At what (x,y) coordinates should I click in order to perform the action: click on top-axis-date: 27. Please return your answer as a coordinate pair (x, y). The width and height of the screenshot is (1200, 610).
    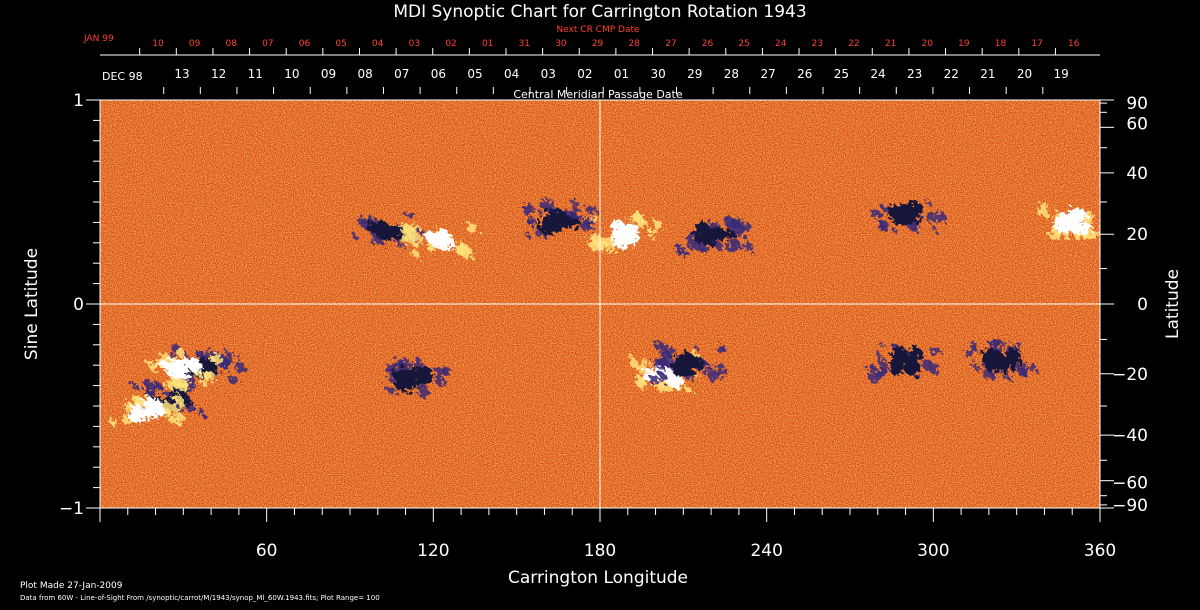
    Looking at the image, I should click on (767, 74).